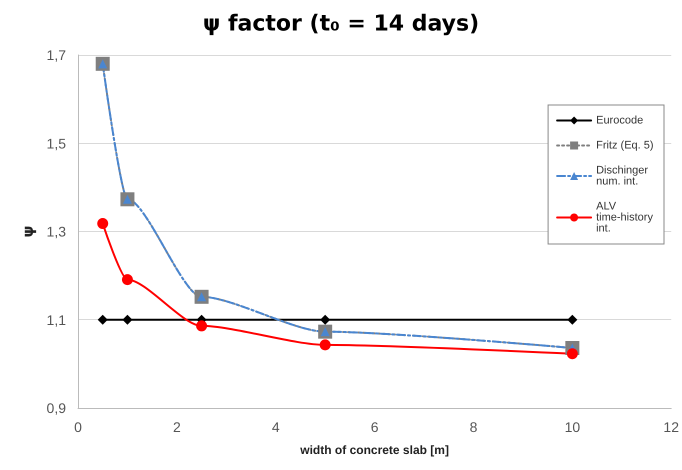 The height and width of the screenshot is (470, 682). I want to click on legend-label: Eurocode, so click(620, 120).